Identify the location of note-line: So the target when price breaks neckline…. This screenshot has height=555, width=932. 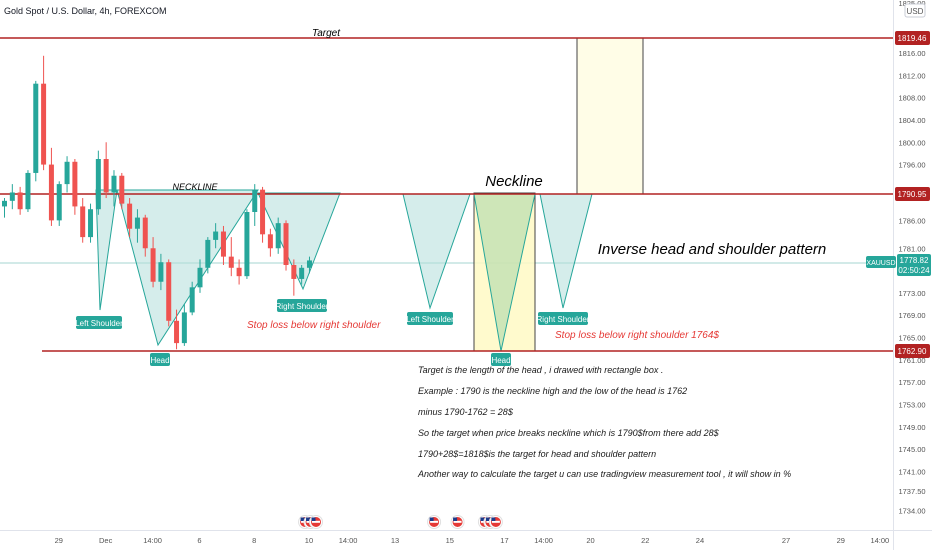
(569, 433).